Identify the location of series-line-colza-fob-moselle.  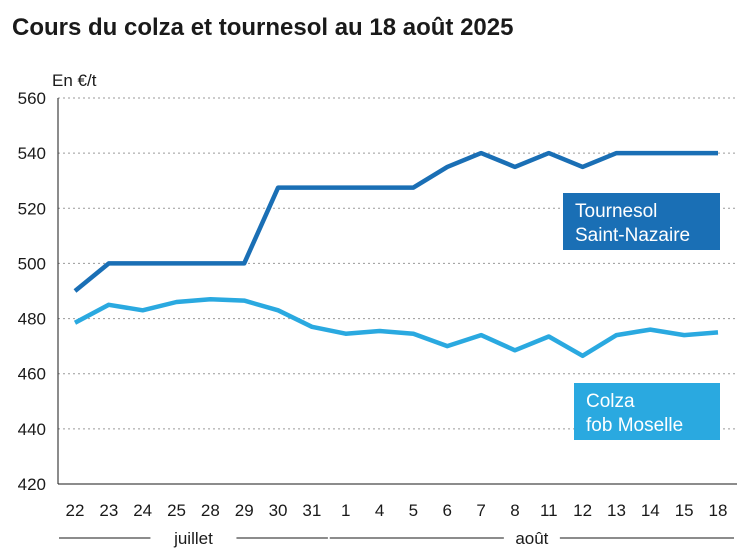
(396, 328).